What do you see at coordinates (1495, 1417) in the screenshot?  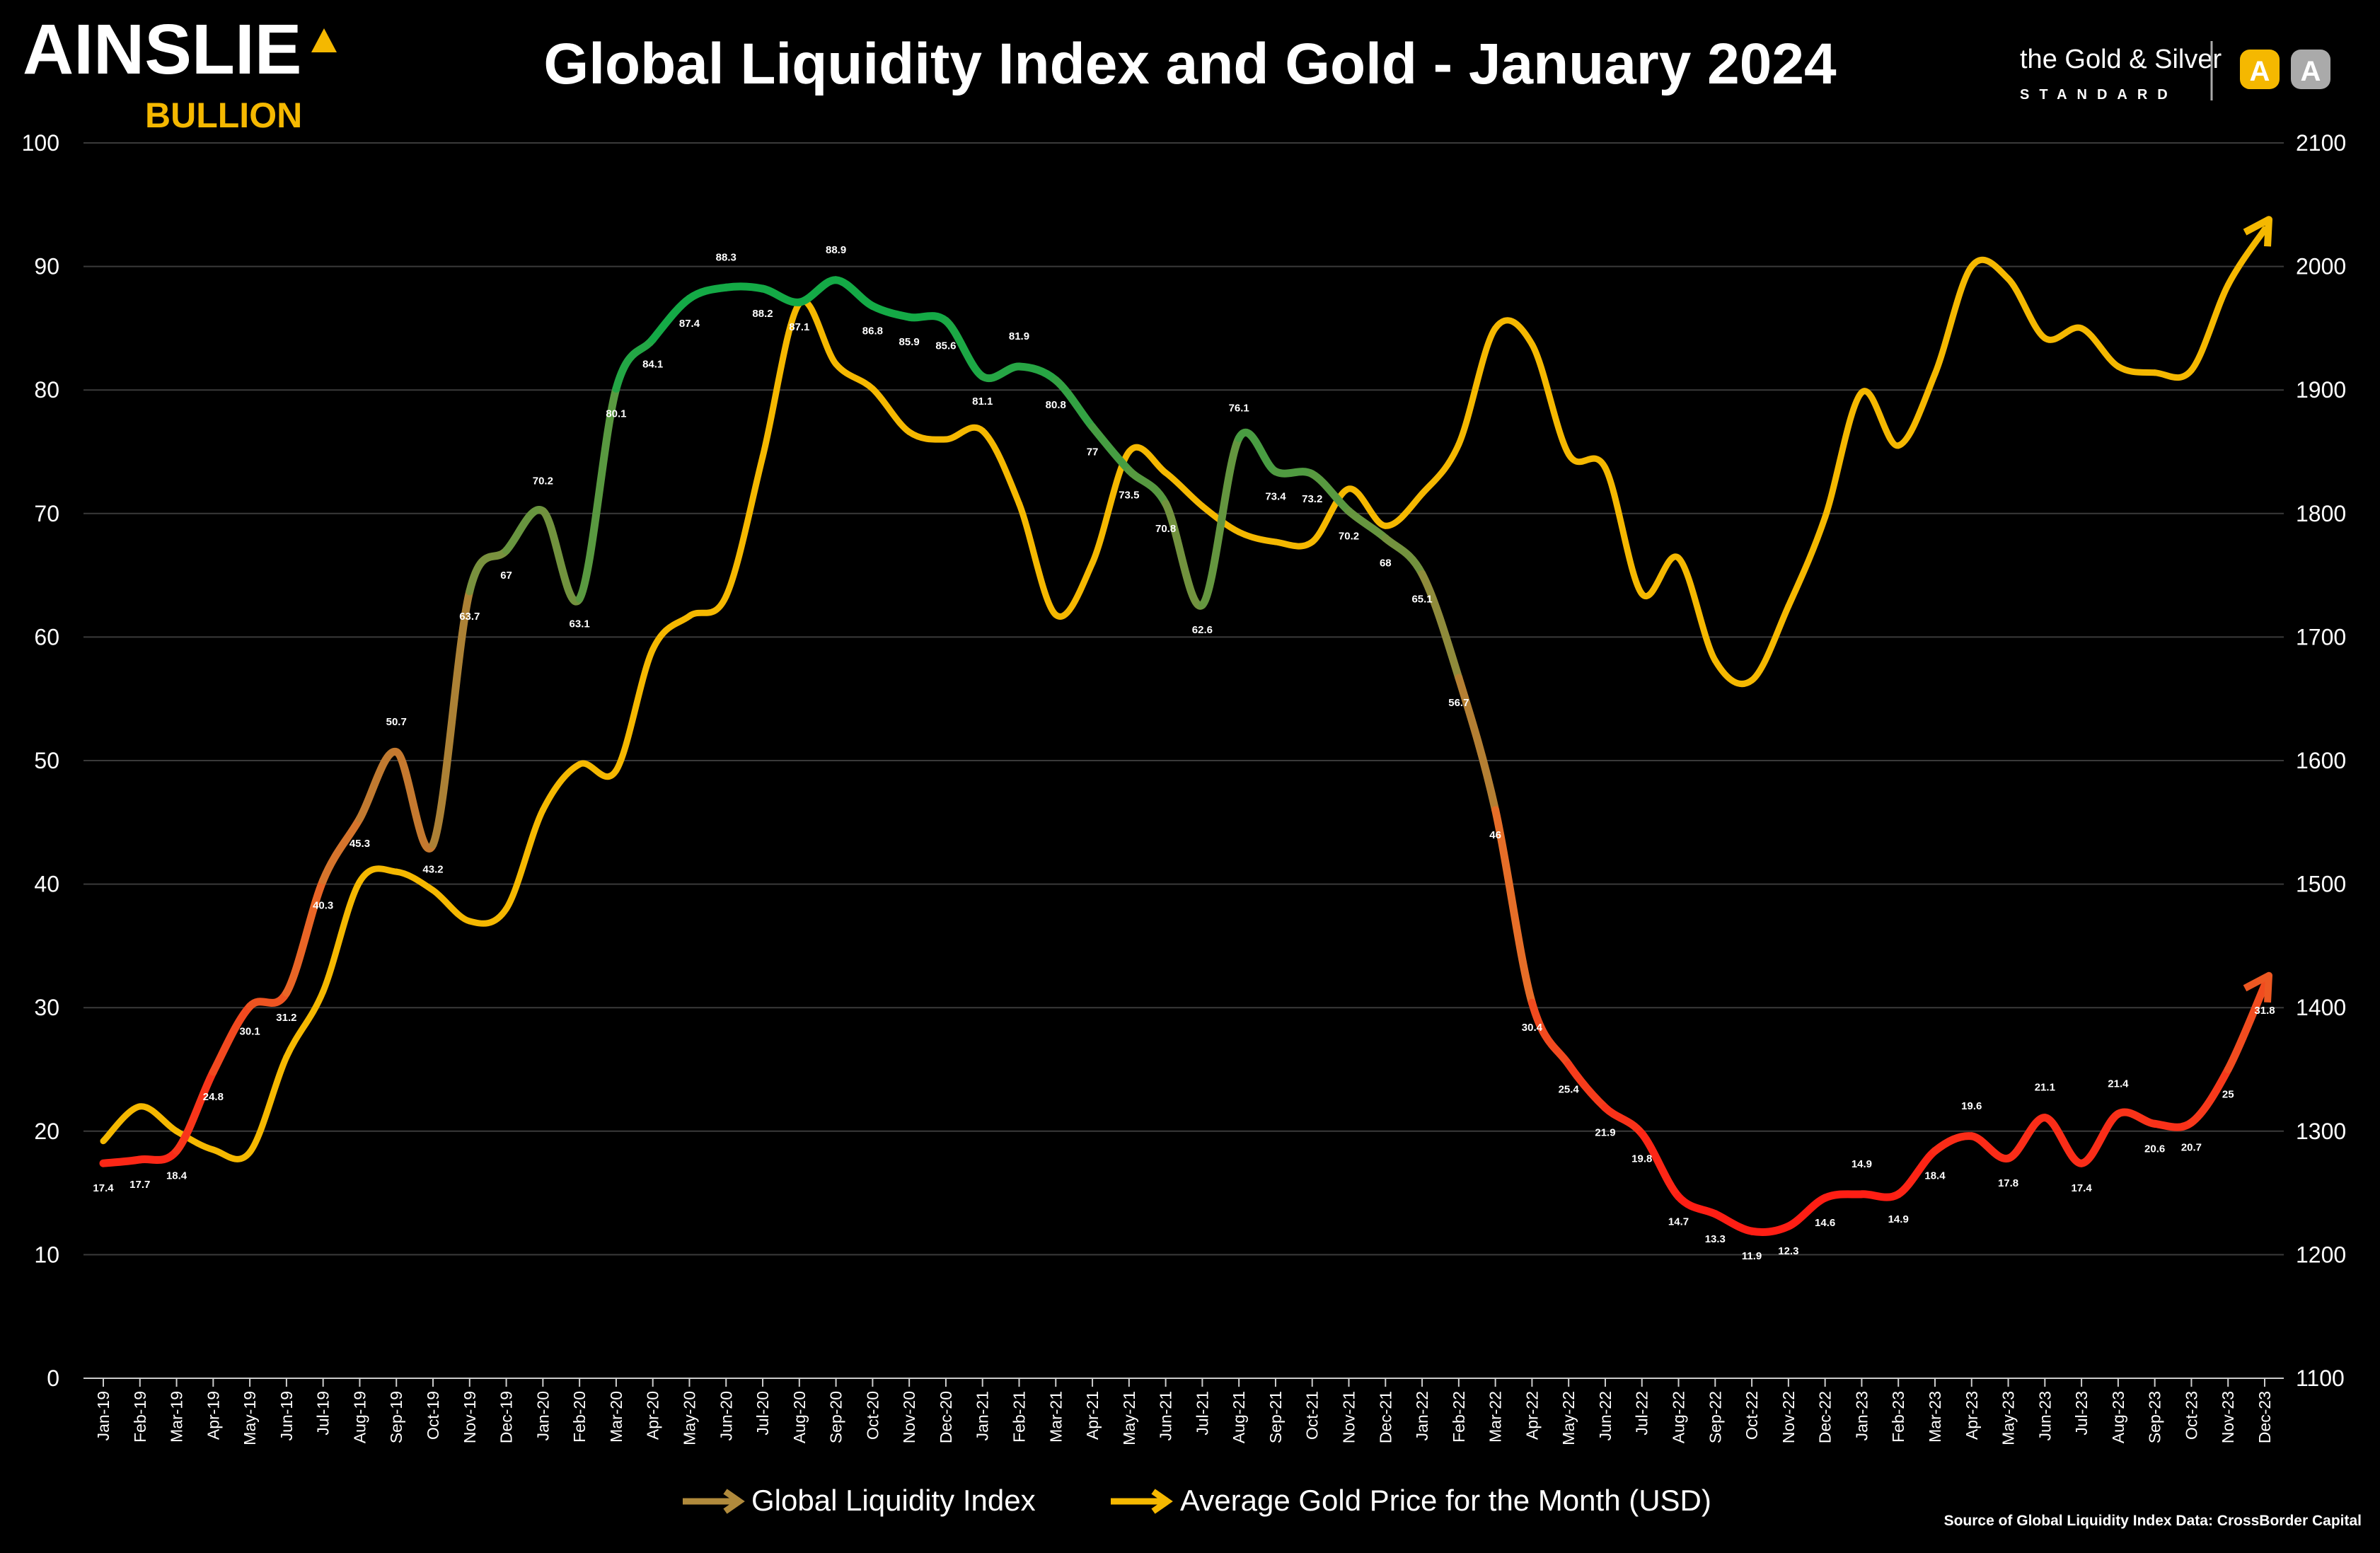 I see `x-tick-label: Mar-22` at bounding box center [1495, 1417].